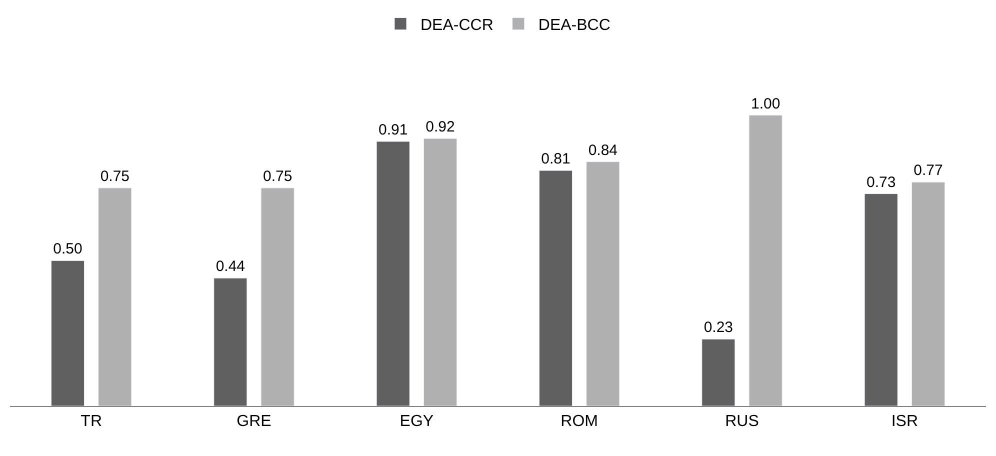  Describe the element at coordinates (742, 421) in the screenshot. I see `x-tick-label: RUS` at that location.